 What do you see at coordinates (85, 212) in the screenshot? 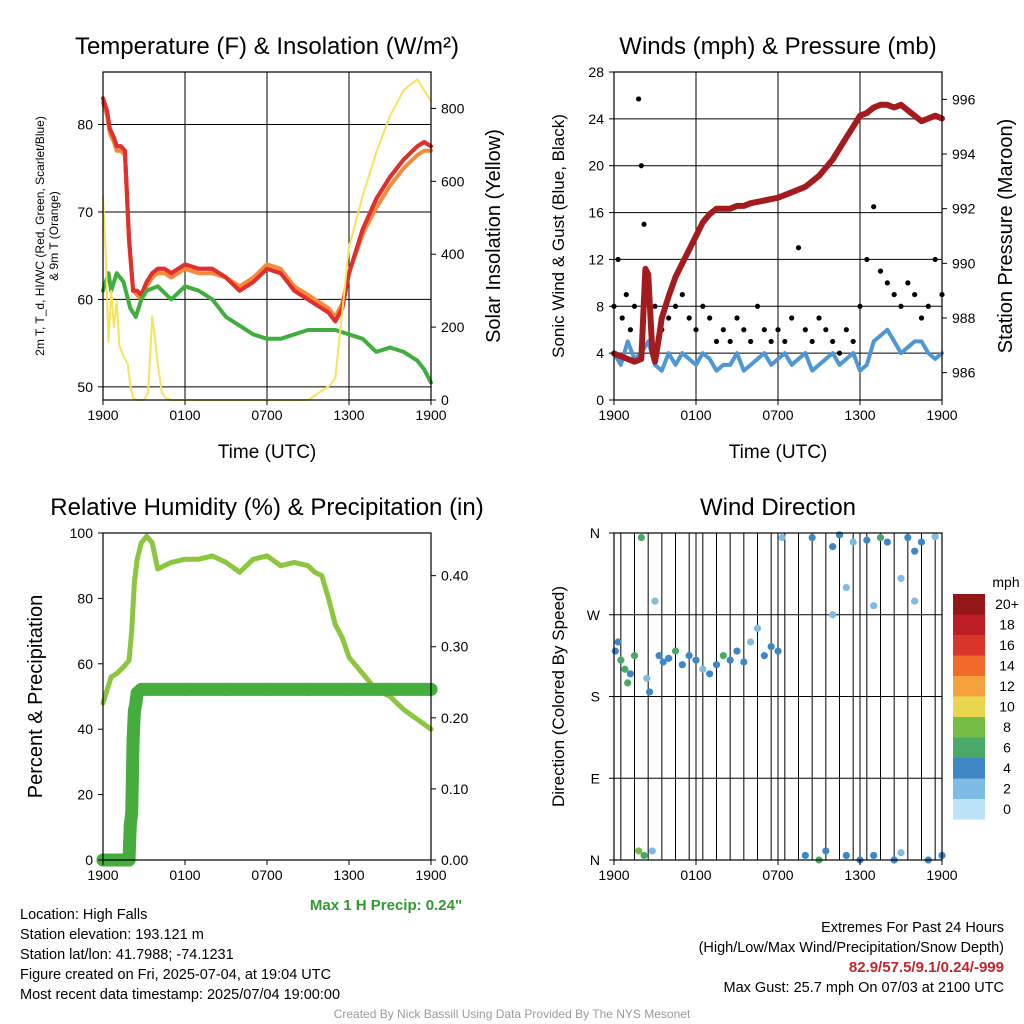
I see `y-tick-label: 70` at bounding box center [85, 212].